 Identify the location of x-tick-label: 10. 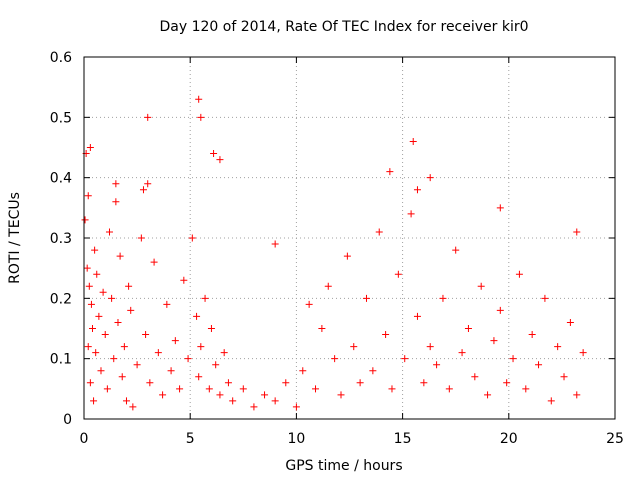
(296, 439).